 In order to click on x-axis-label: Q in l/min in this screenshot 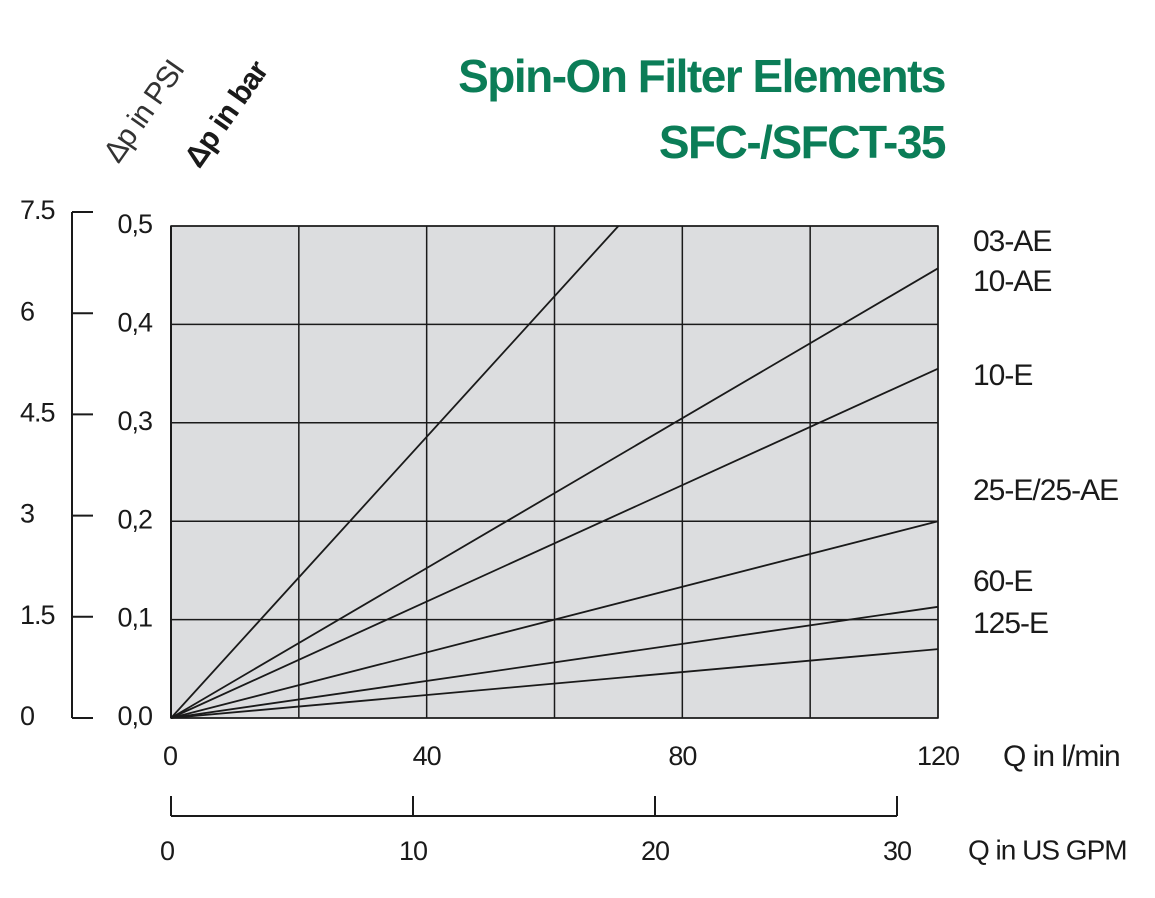, I will do `click(1061, 756)`.